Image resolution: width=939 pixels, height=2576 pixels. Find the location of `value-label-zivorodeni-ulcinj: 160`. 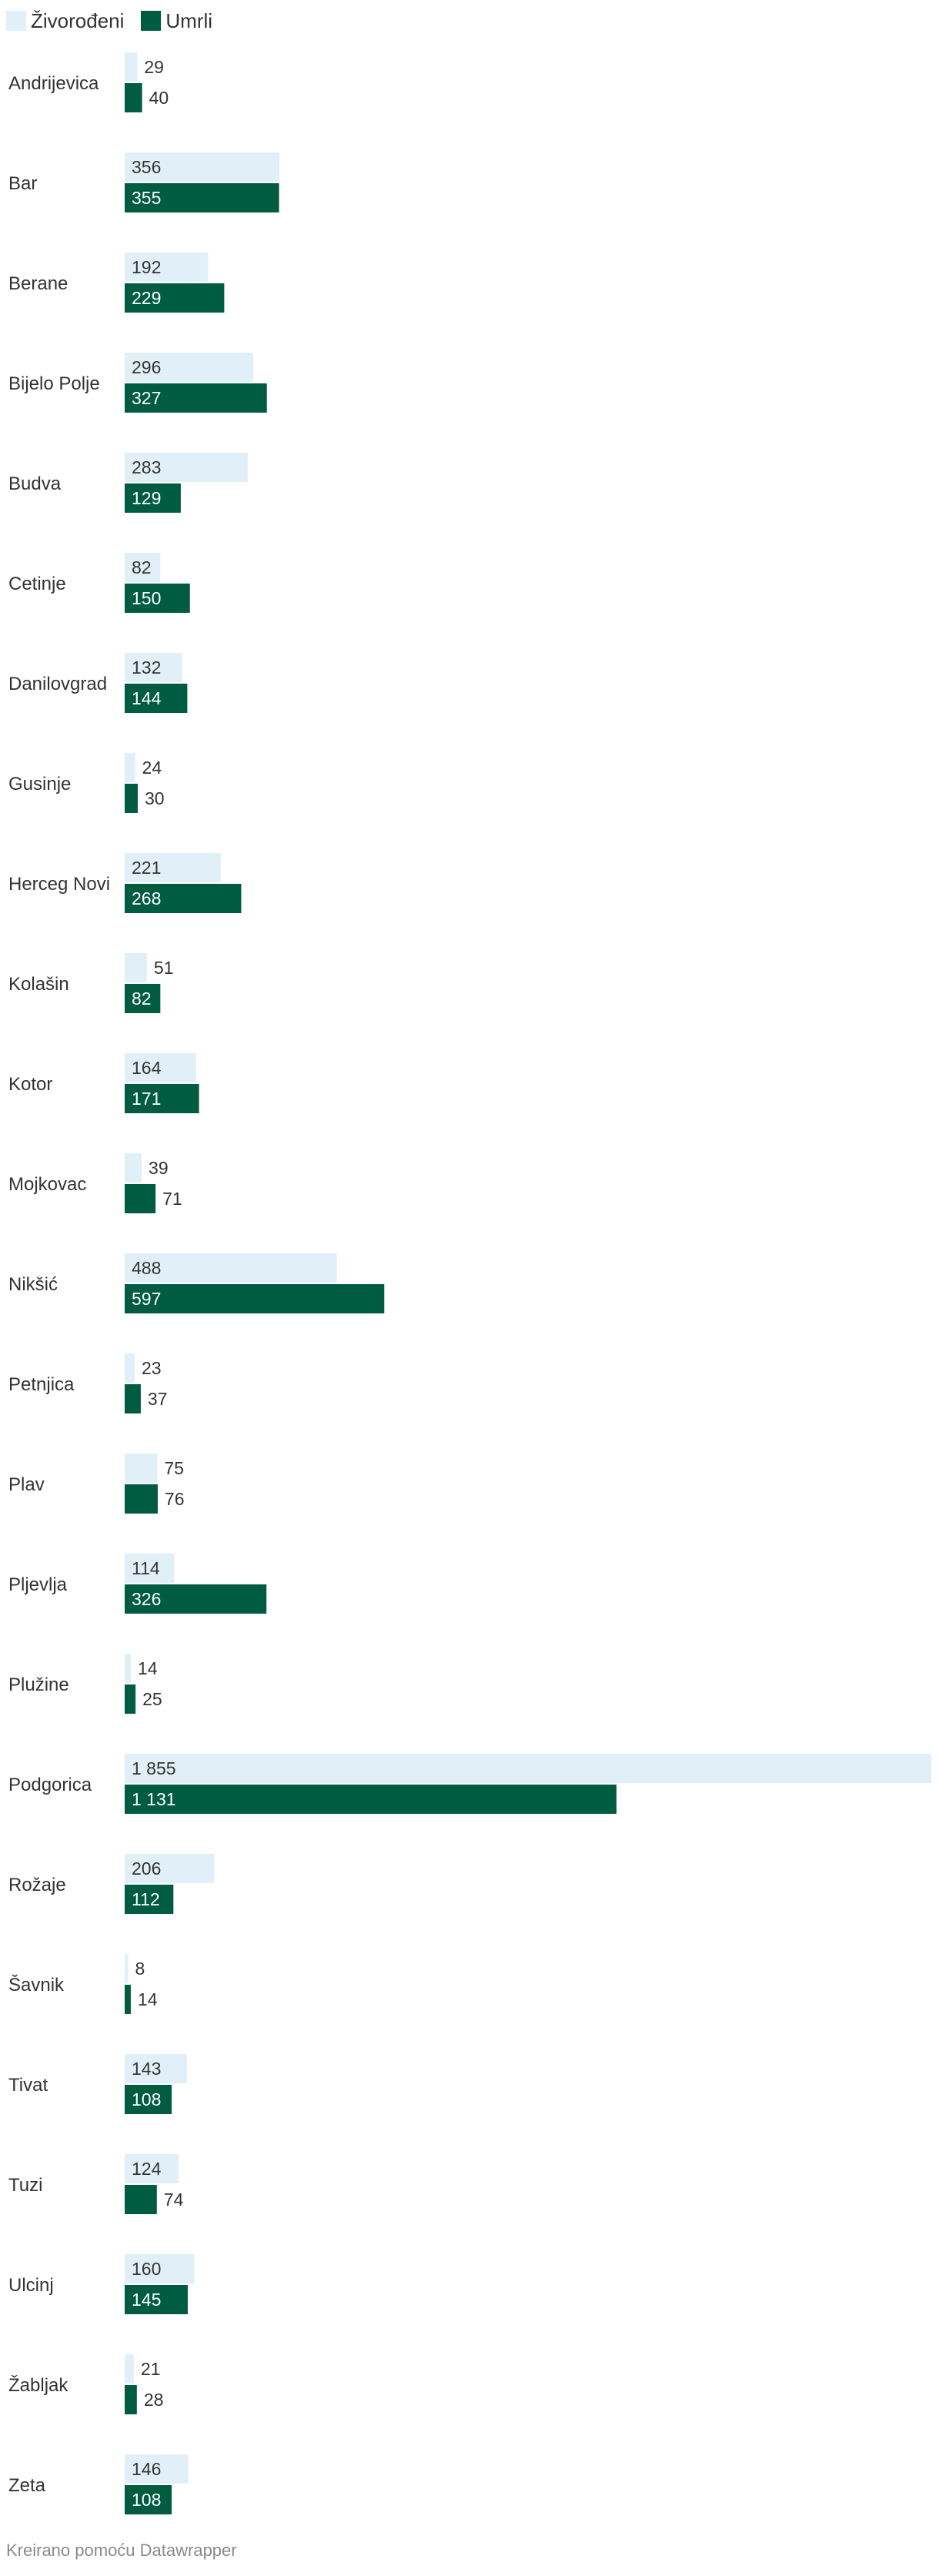

value-label-zivorodeni-ulcinj: 160 is located at coordinates (146, 2269).